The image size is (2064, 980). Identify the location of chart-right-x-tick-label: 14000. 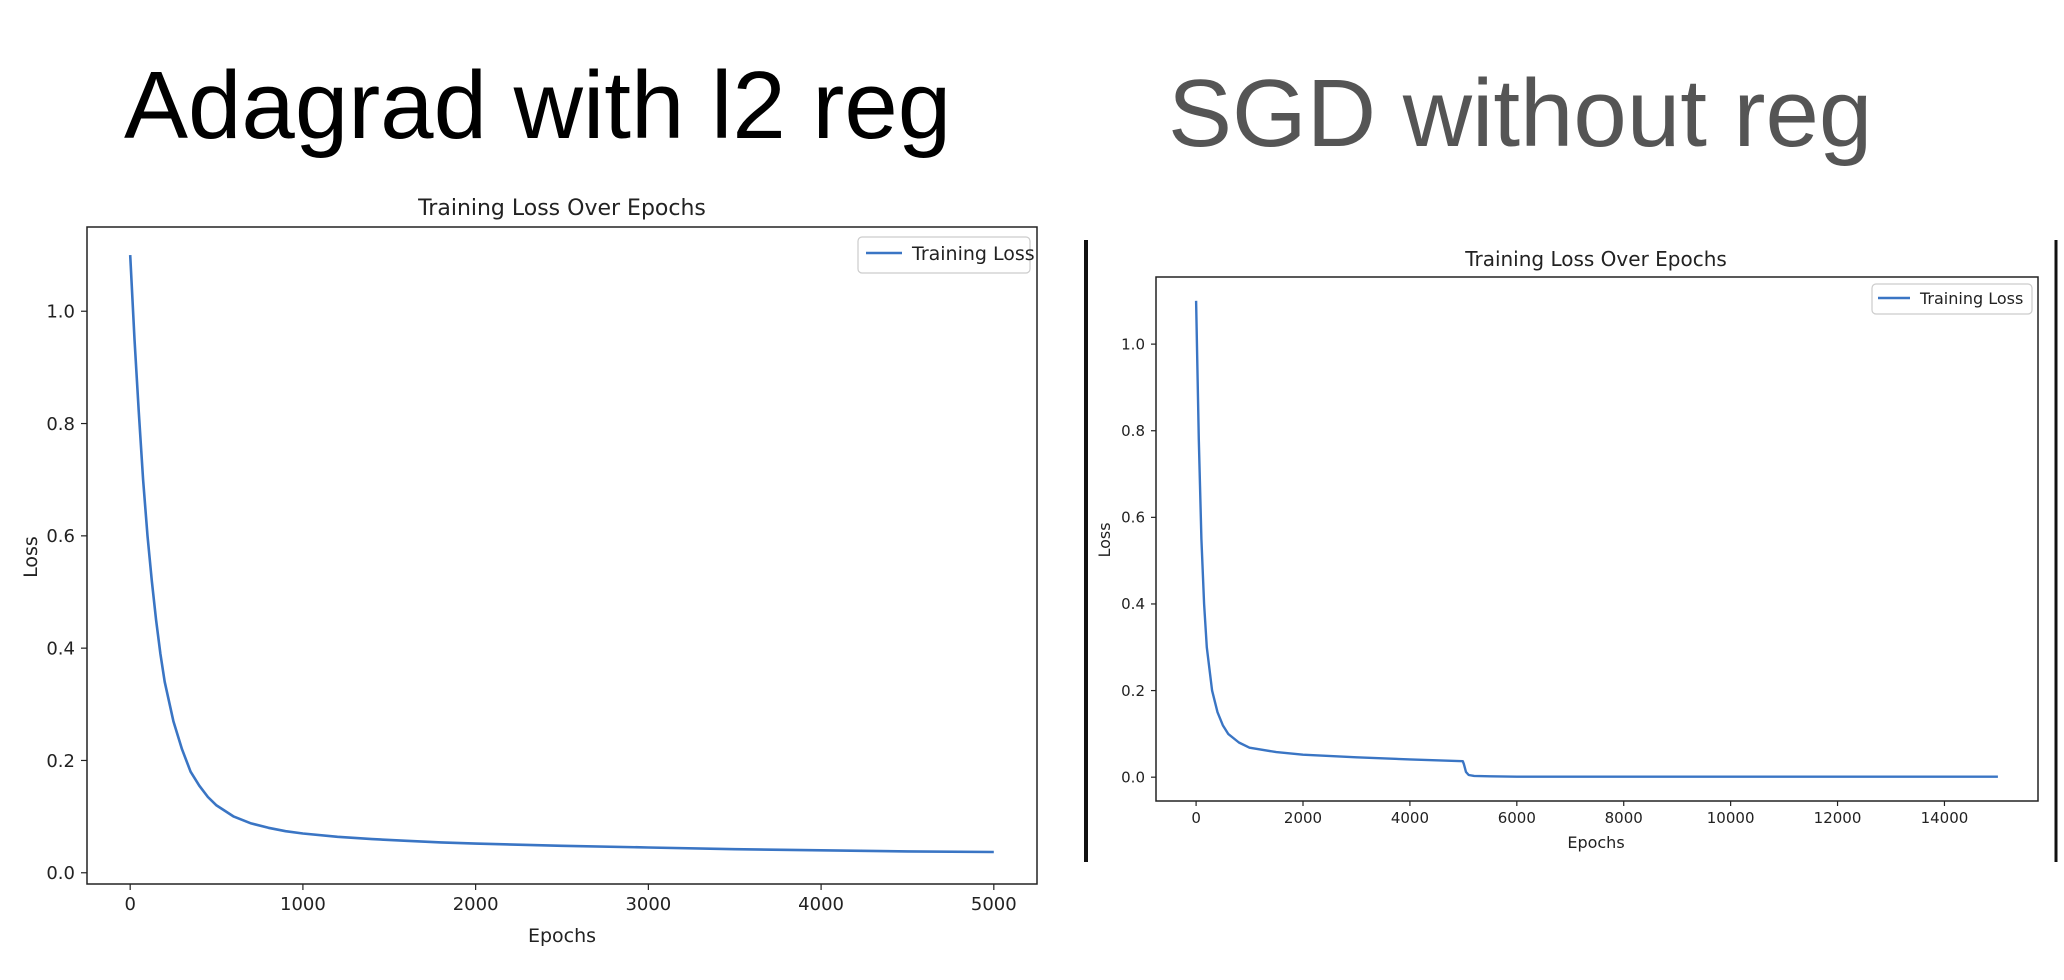
(1945, 818).